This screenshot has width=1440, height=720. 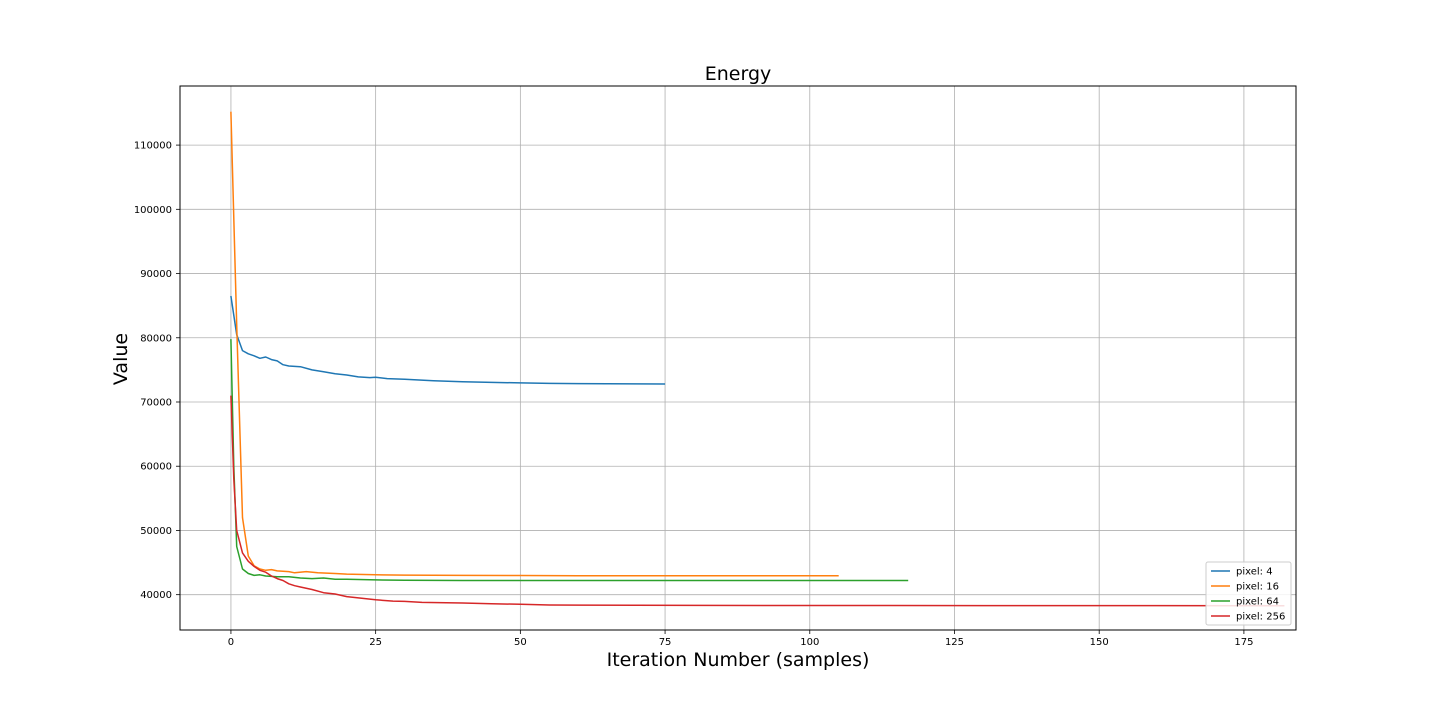 I want to click on x-tick-label: 175, so click(x=1243, y=642).